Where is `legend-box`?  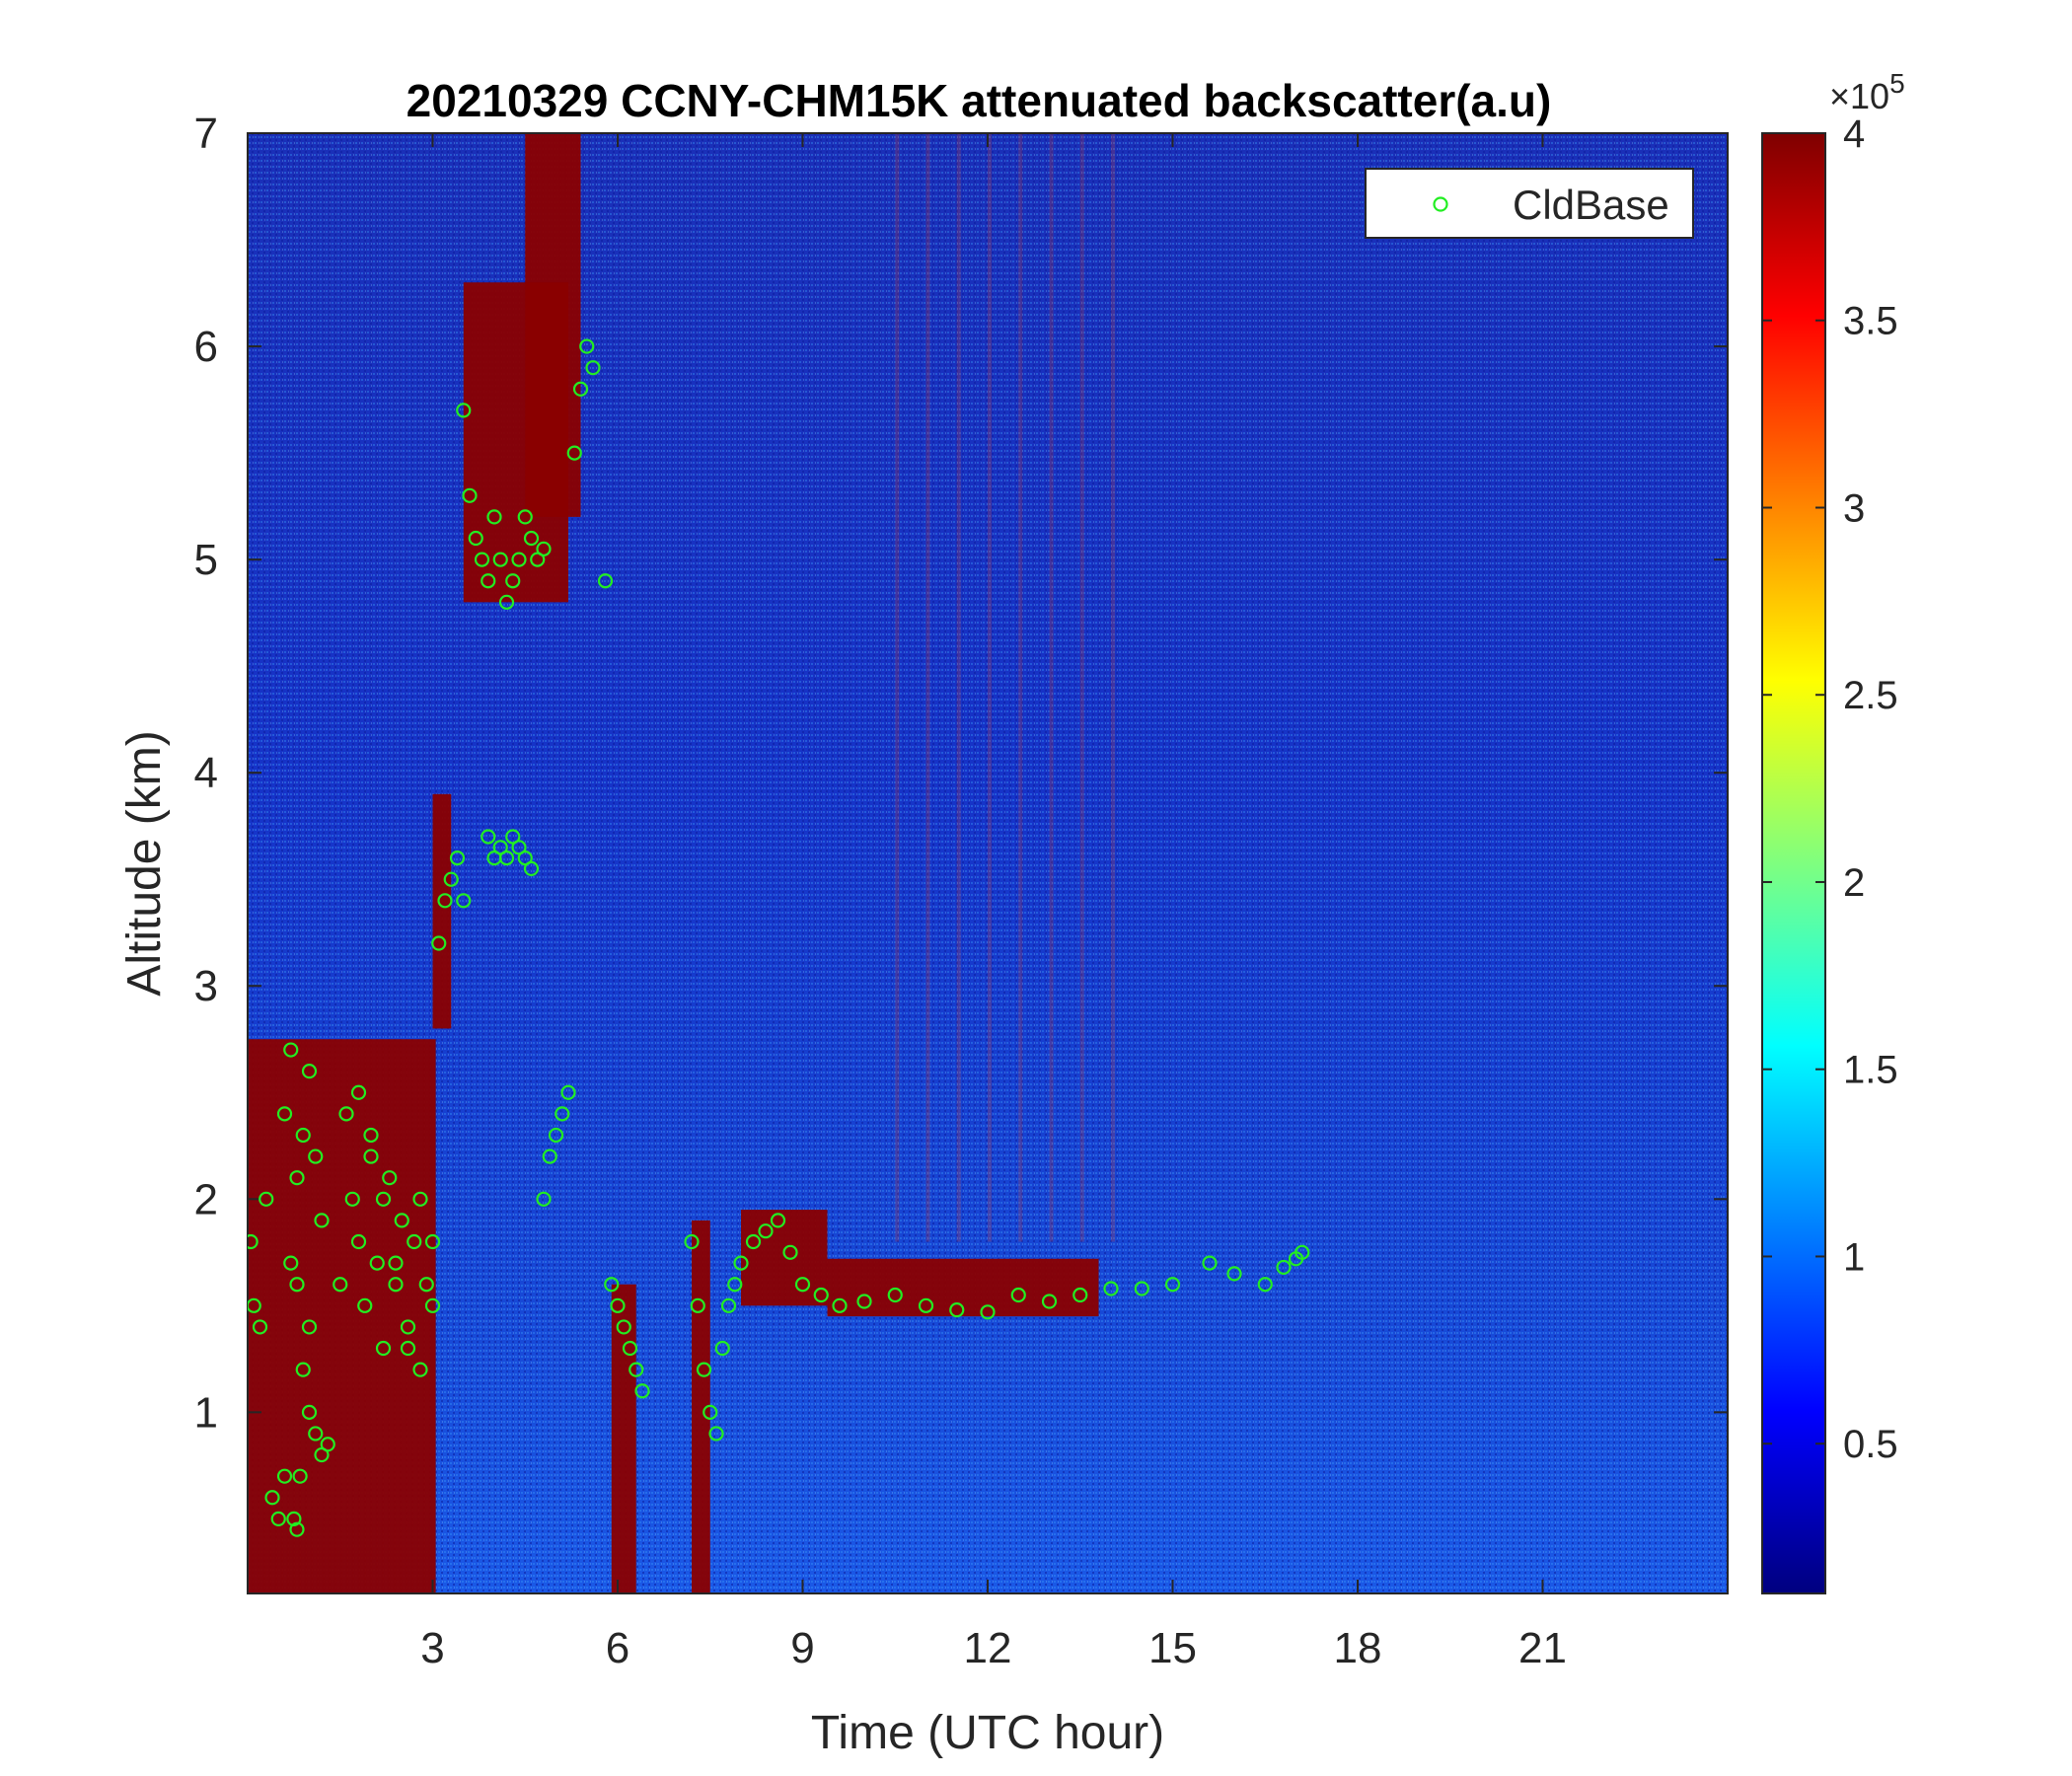 legend-box is located at coordinates (1529, 204).